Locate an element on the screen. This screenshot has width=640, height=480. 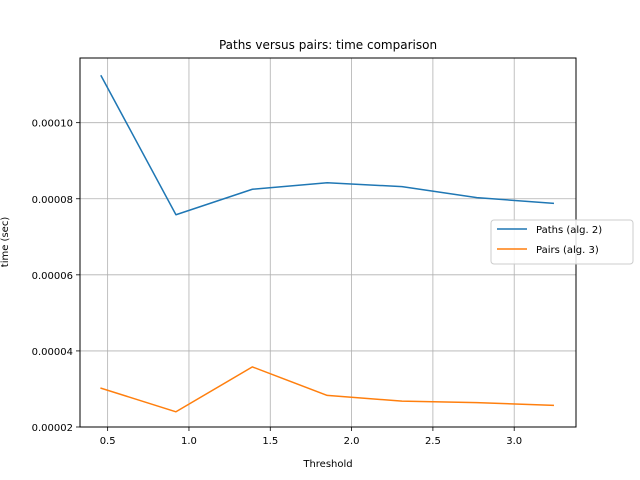
legend-label-2: Pairs (alg. 3) is located at coordinates (567, 250).